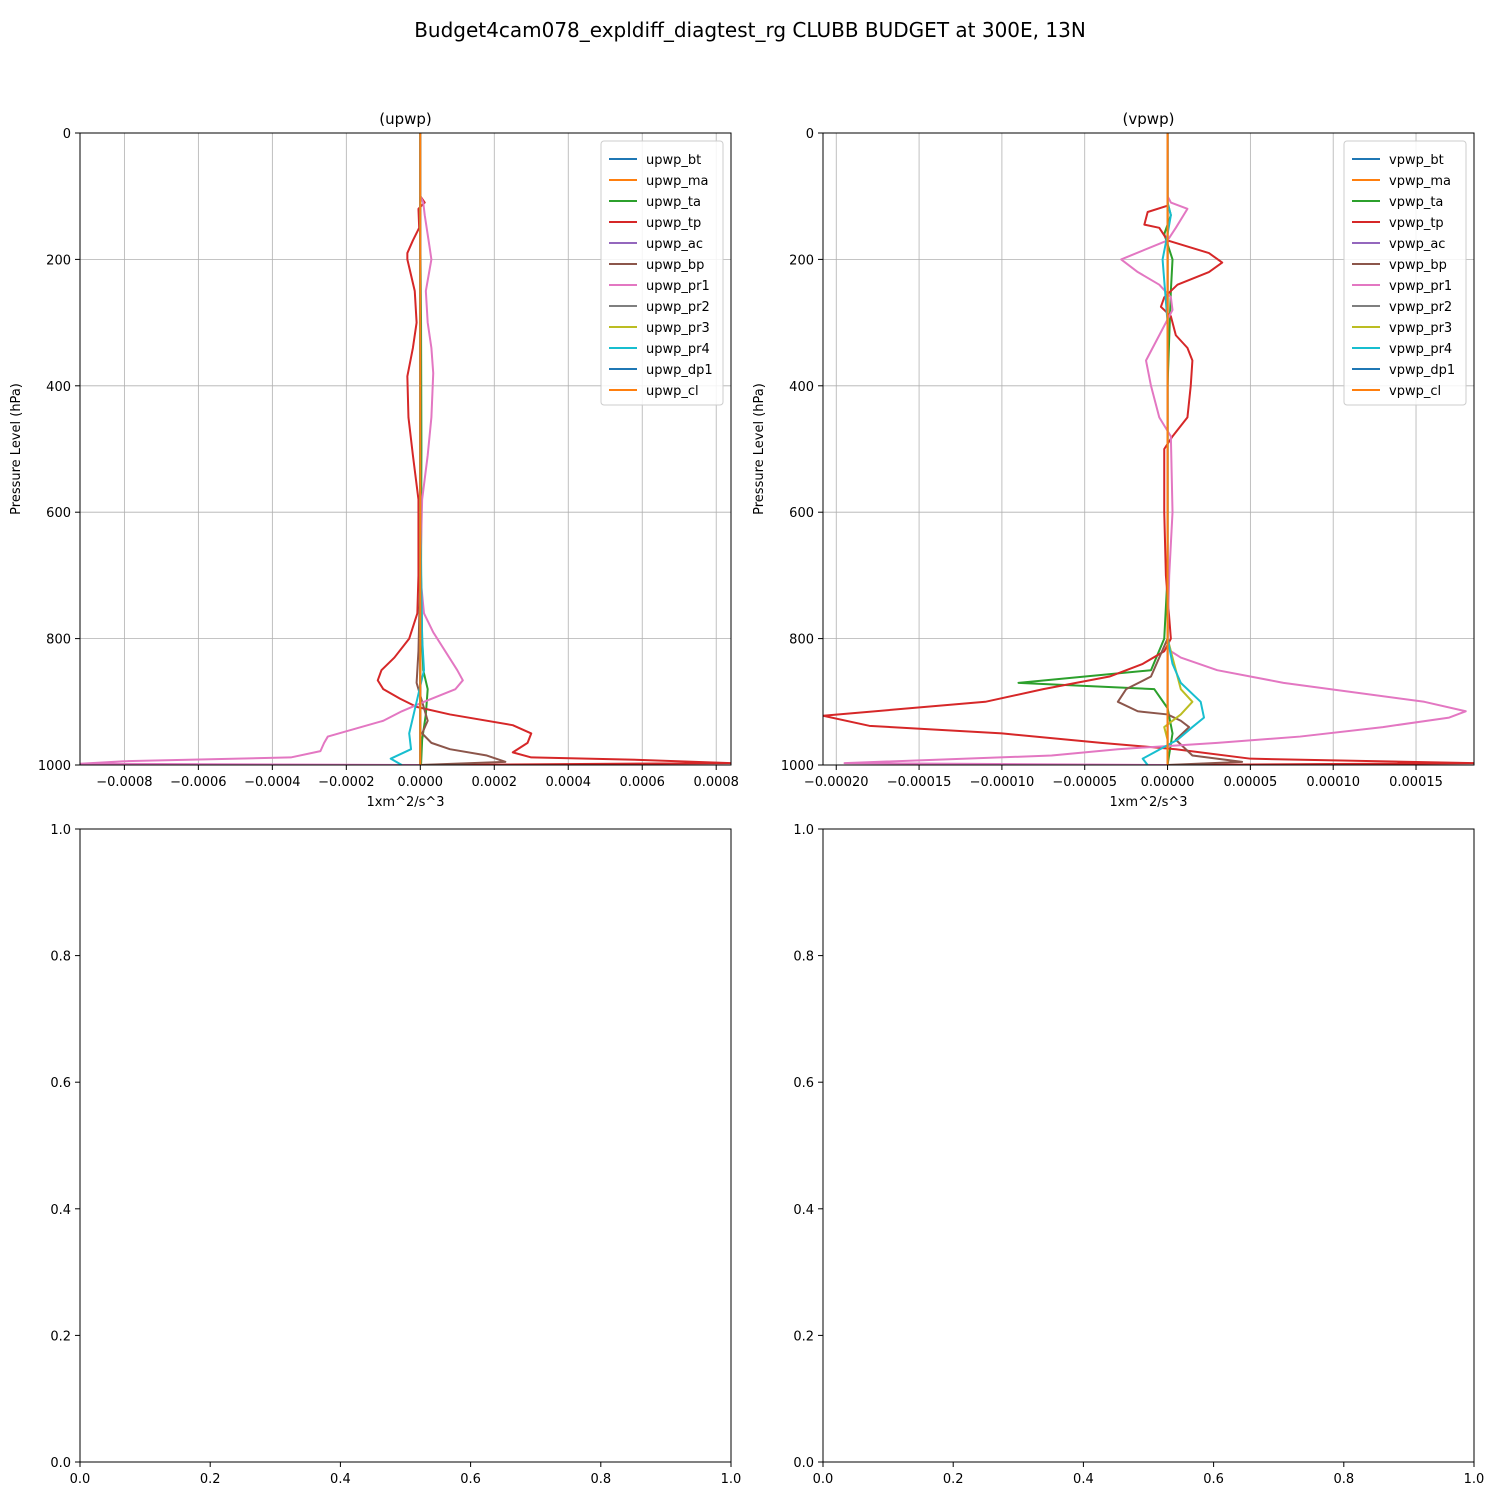 The image size is (1500, 1500). I want to click on x-tick-label: −0.0008, so click(124, 782).